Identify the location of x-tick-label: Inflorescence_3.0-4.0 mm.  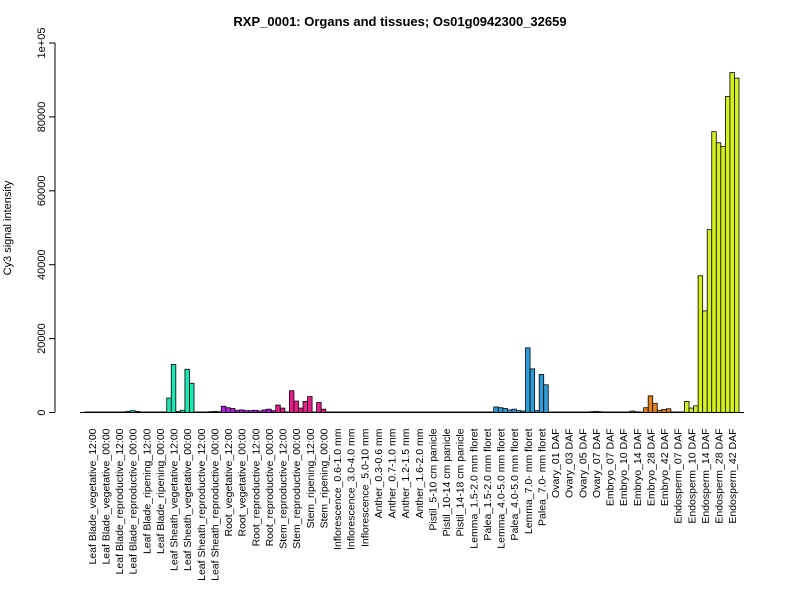
(352, 489).